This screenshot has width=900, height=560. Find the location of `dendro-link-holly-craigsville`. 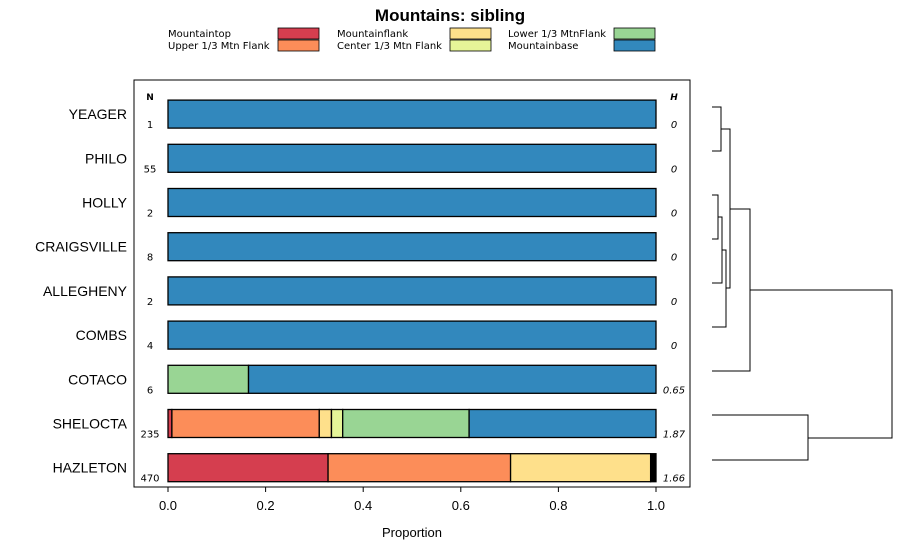

dendro-link-holly-craigsville is located at coordinates (715, 217).